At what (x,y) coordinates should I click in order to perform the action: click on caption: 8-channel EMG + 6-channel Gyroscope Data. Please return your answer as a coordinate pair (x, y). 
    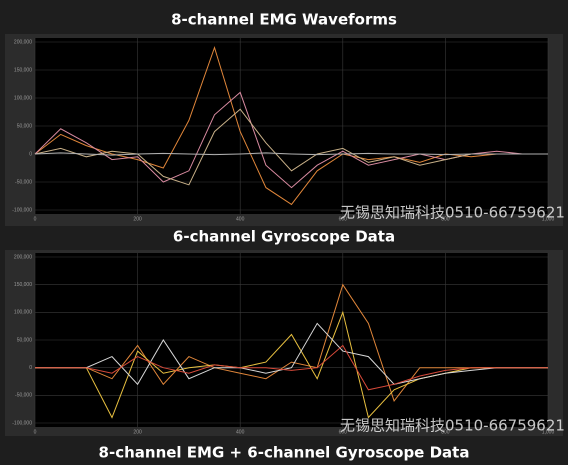
    Looking at the image, I should click on (284, 453).